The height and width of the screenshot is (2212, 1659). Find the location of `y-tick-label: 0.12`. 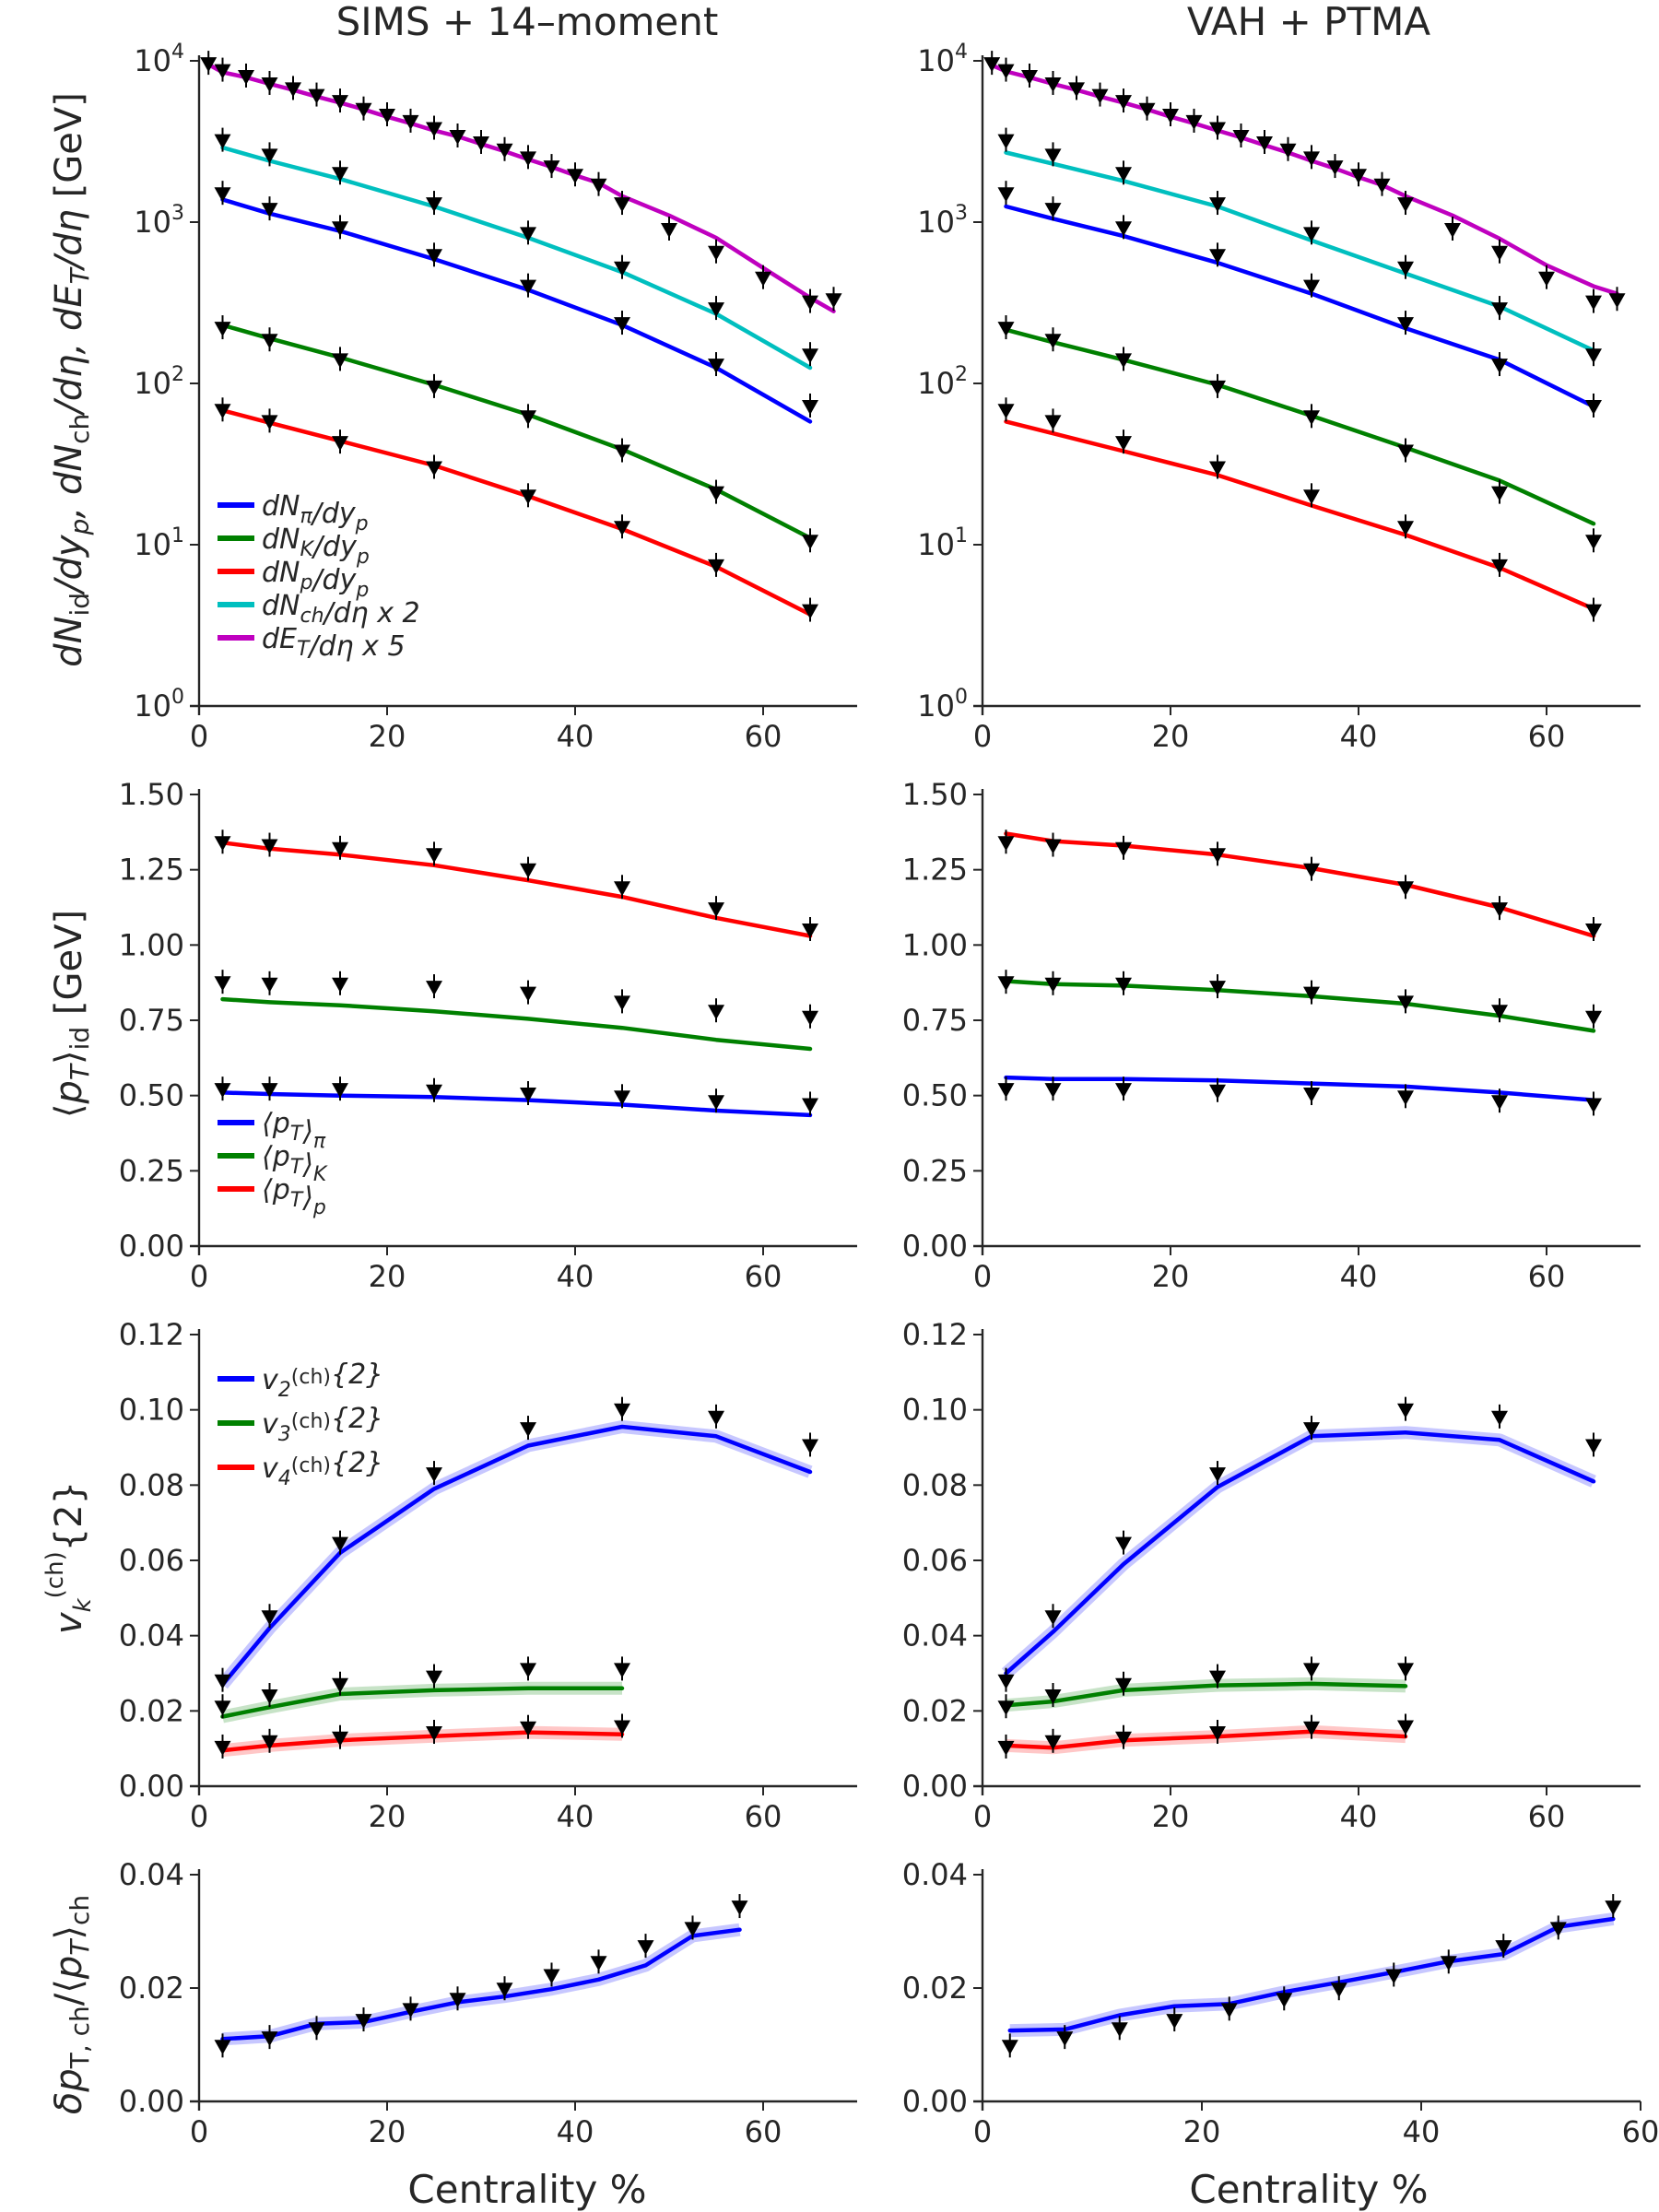

y-tick-label: 0.12 is located at coordinates (151, 1334).